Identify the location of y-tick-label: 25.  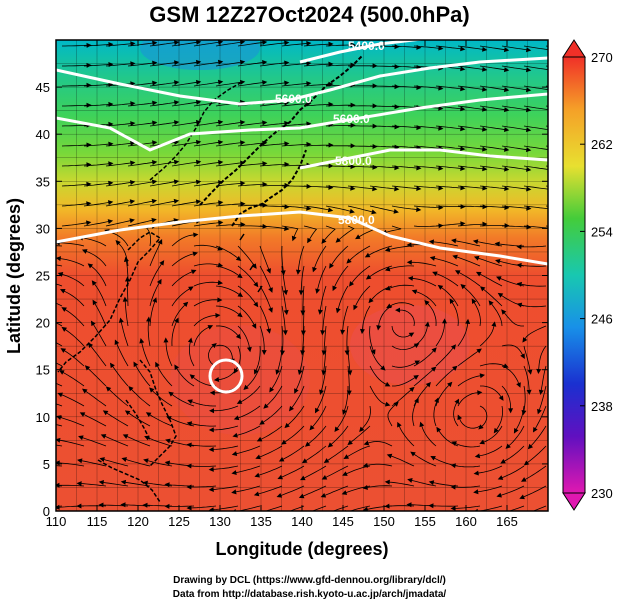
(43, 276).